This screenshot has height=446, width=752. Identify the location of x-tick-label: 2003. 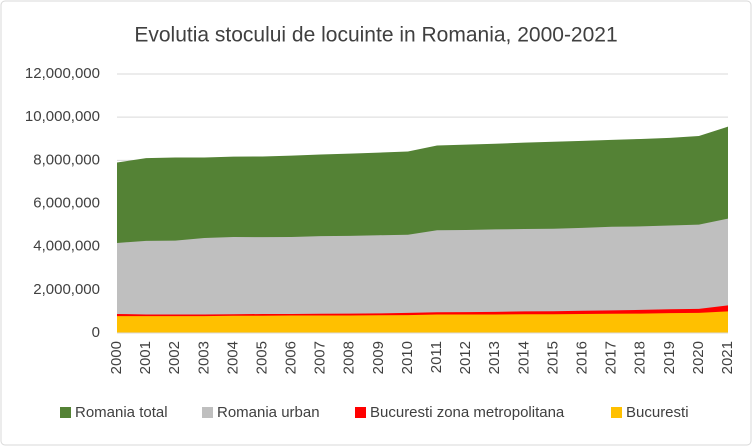
(203, 357).